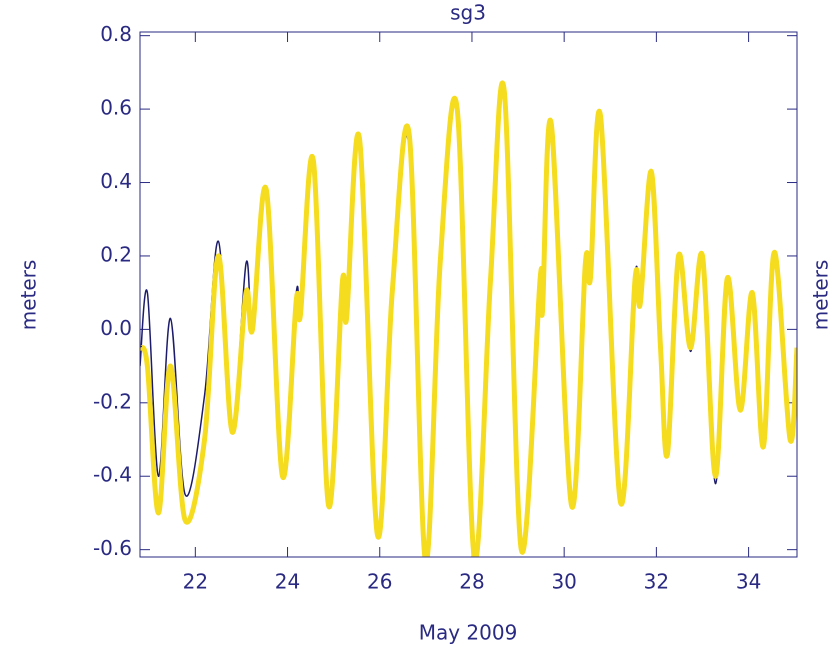  Describe the element at coordinates (195, 582) in the screenshot. I see `x-tick-label: 22` at that location.